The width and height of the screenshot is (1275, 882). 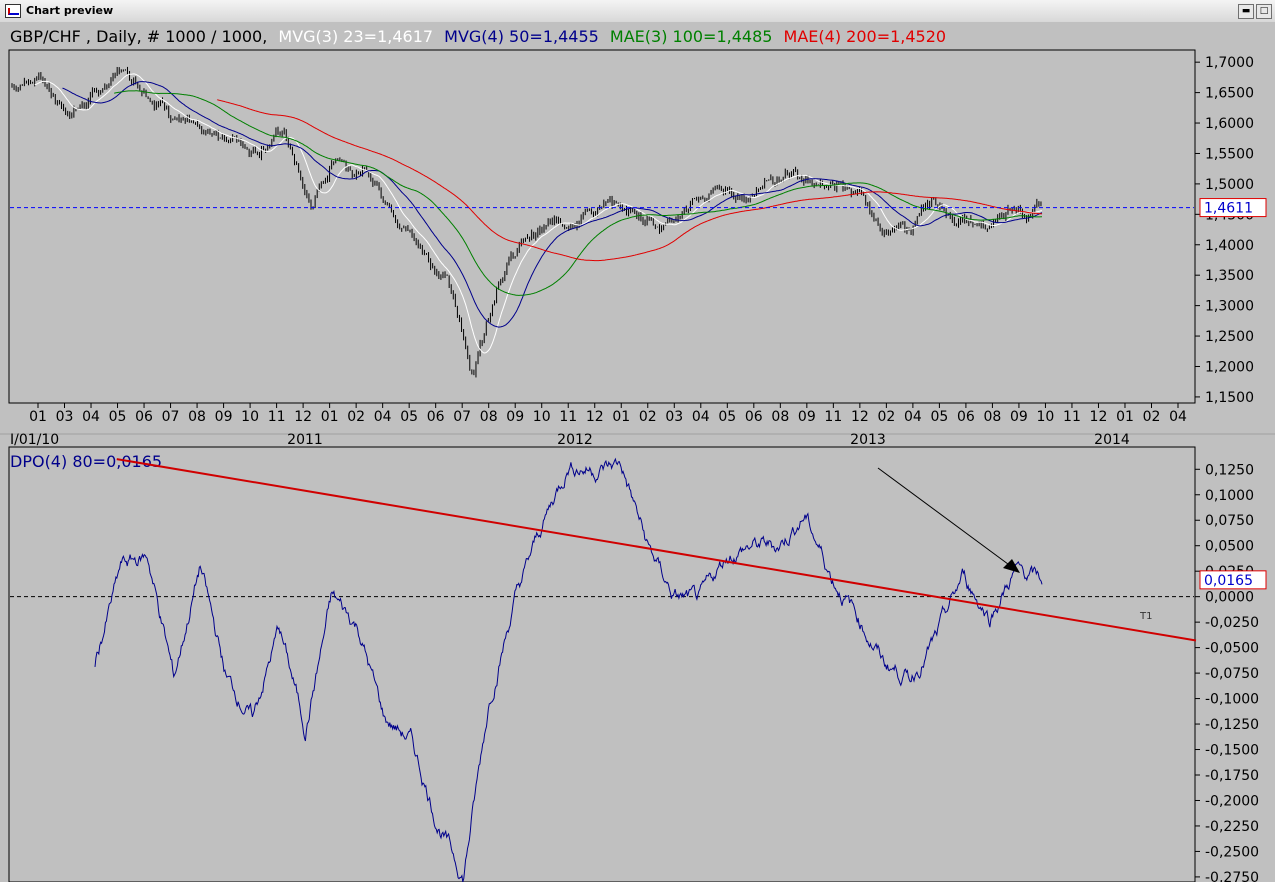 What do you see at coordinates (1229, 154) in the screenshot?
I see `price-tick-label: 1,5500` at bounding box center [1229, 154].